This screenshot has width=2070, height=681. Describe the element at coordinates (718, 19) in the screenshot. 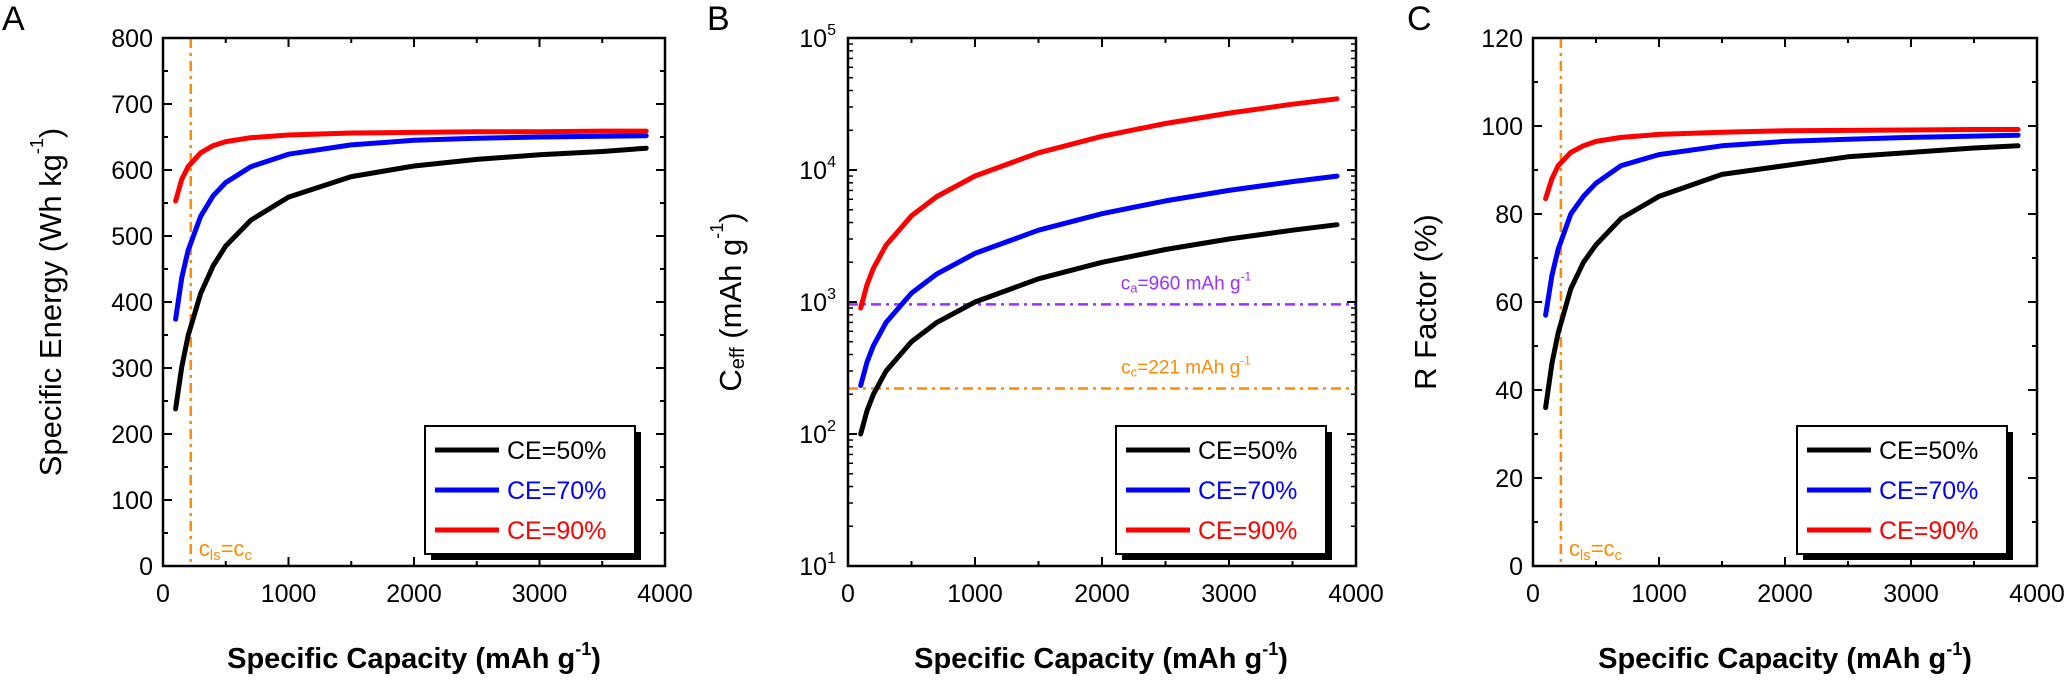

I see `panel-letter: B` at that location.